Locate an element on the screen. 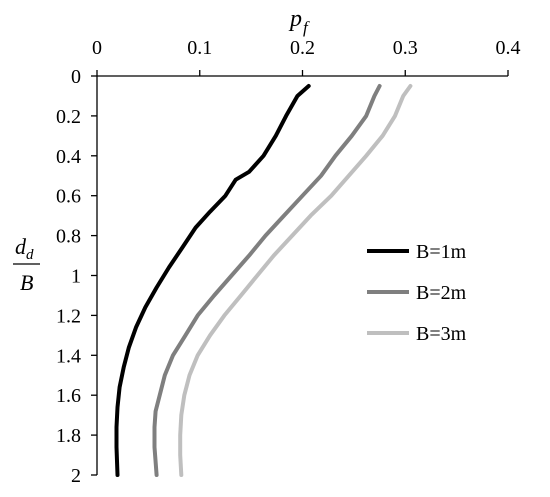  x-axis-title: pf is located at coordinates (299, 21).